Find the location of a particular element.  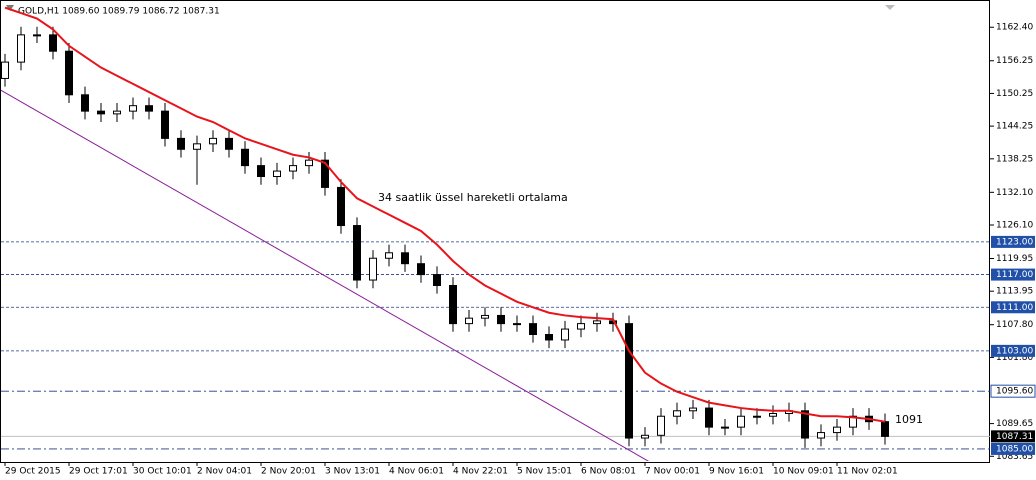

x-tick-label: 5 Nov 15:01 is located at coordinates (544, 472).